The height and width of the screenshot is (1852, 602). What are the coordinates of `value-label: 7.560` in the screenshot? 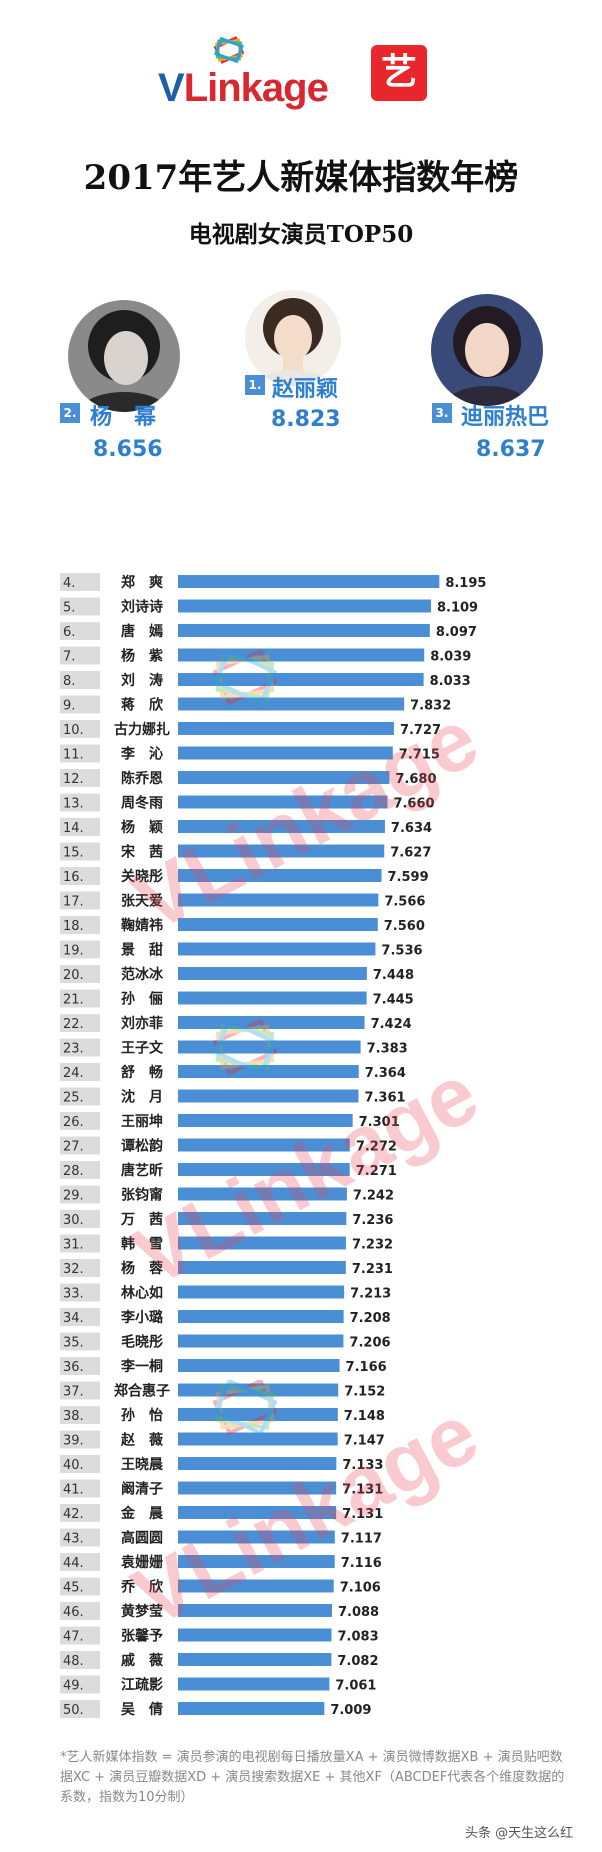 It's located at (404, 926).